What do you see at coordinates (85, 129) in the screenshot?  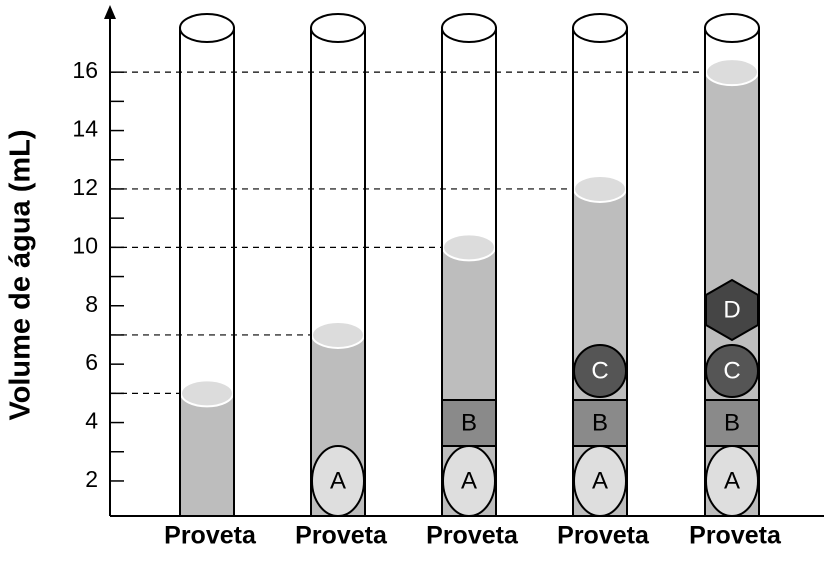 I see `y-tick-label: 14` at bounding box center [85, 129].